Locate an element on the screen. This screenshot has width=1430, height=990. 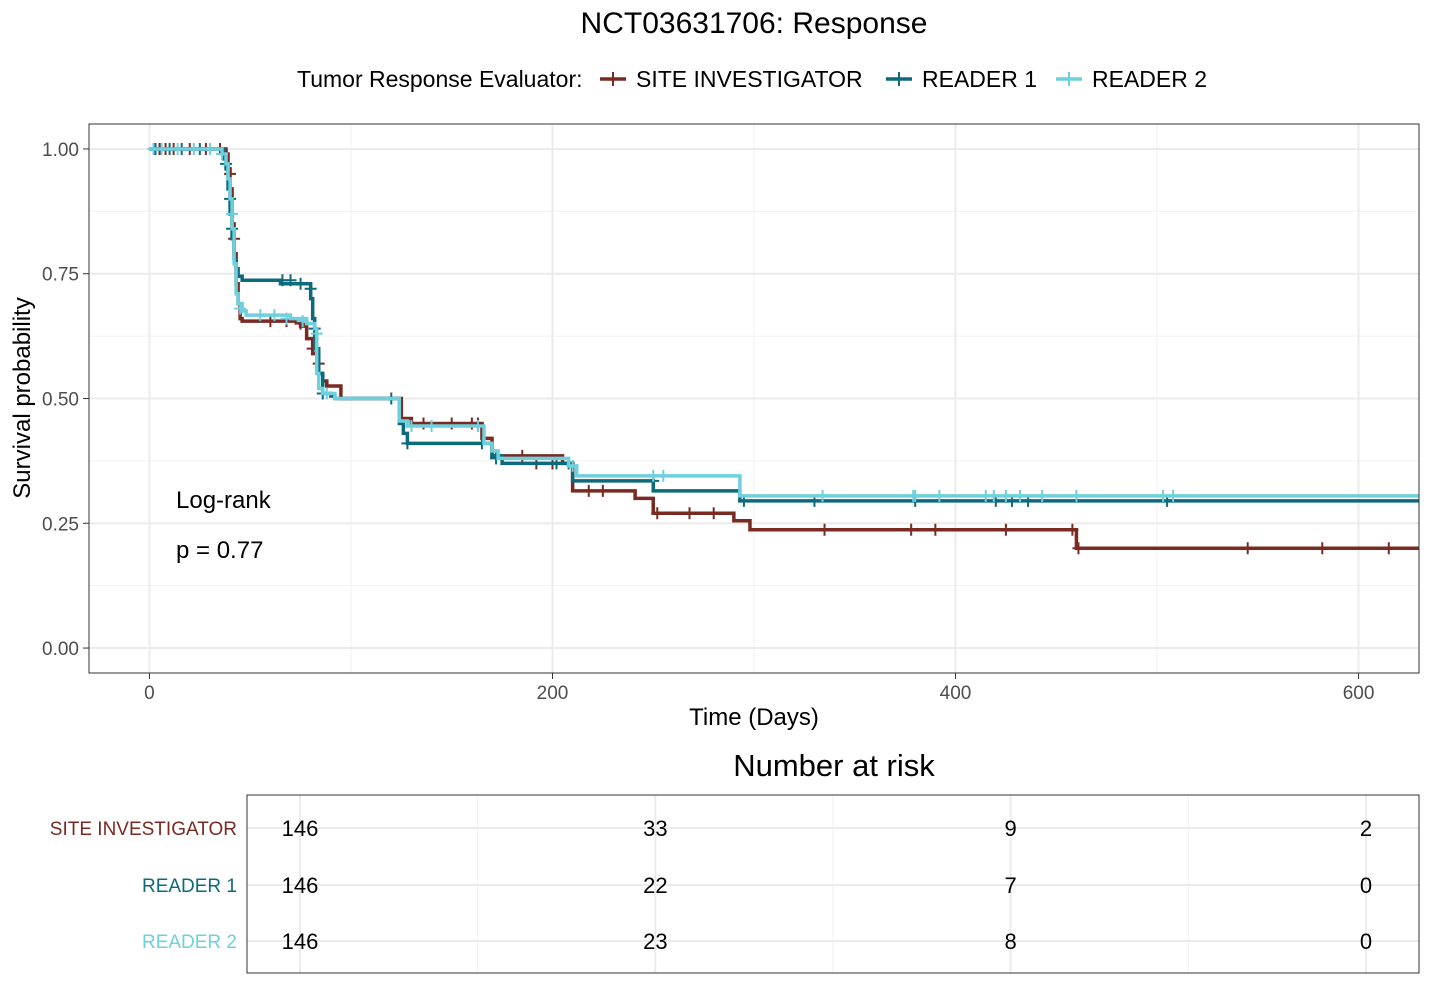
risk-cell: 7 is located at coordinates (1011, 885).